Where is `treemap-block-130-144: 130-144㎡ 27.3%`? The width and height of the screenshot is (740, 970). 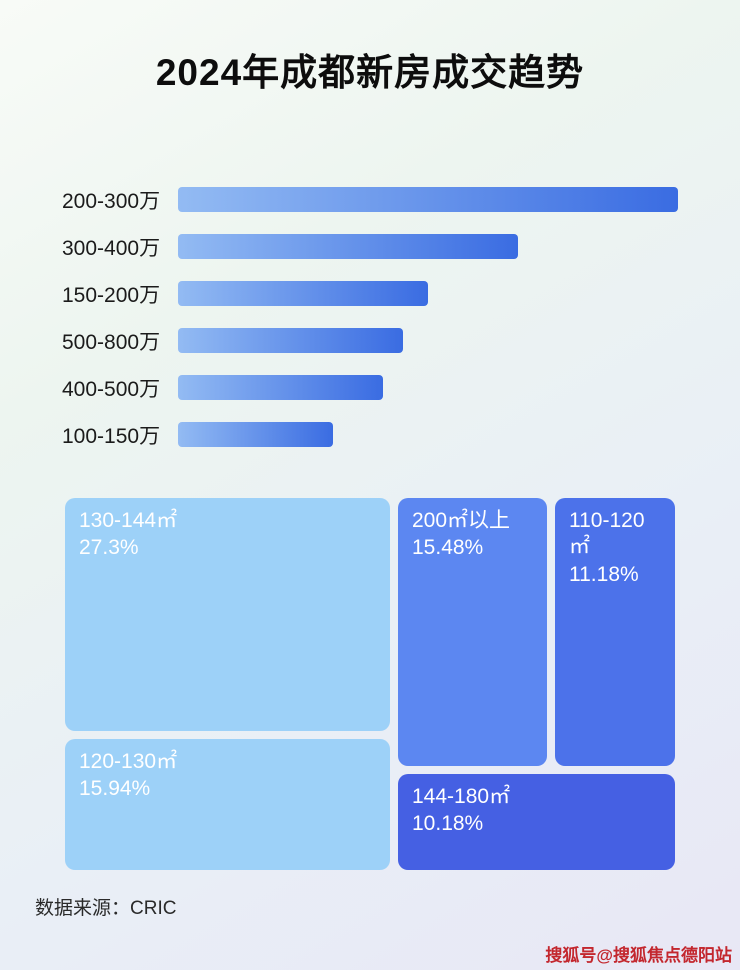
treemap-block-130-144: 130-144㎡ 27.3% is located at coordinates (227, 614).